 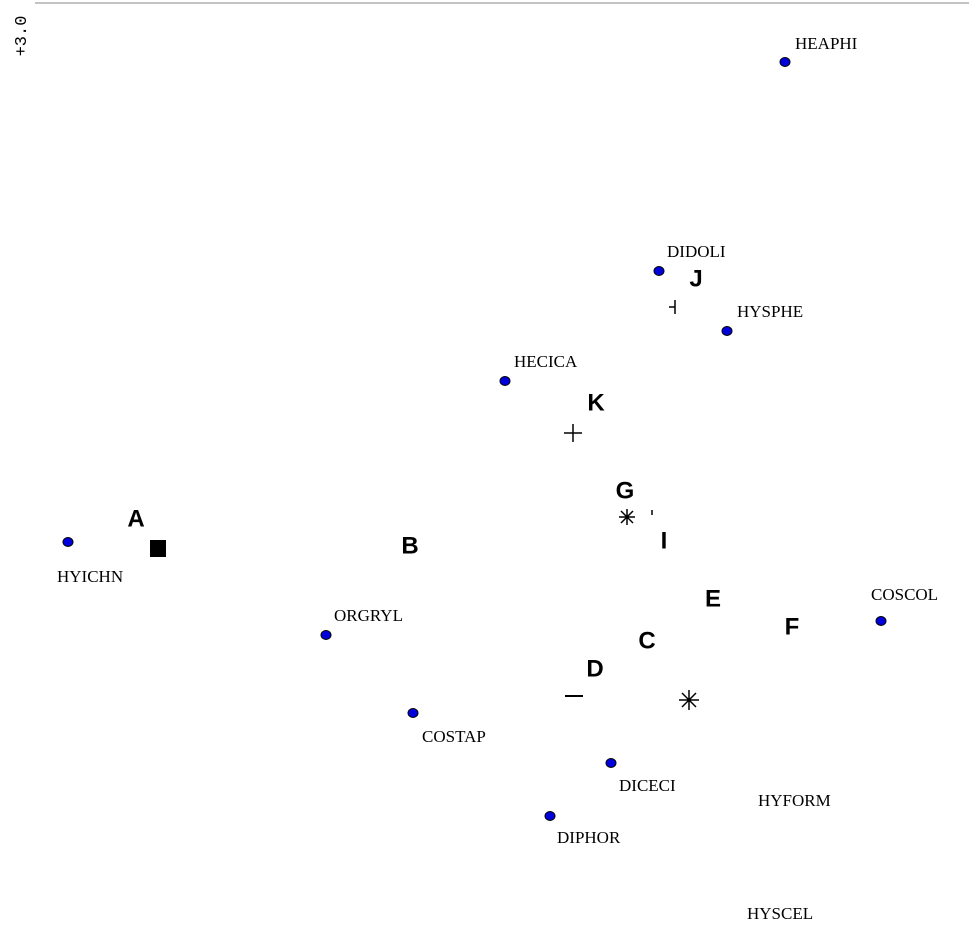 What do you see at coordinates (90, 576) in the screenshot?
I see `species-label: HYICHN` at bounding box center [90, 576].